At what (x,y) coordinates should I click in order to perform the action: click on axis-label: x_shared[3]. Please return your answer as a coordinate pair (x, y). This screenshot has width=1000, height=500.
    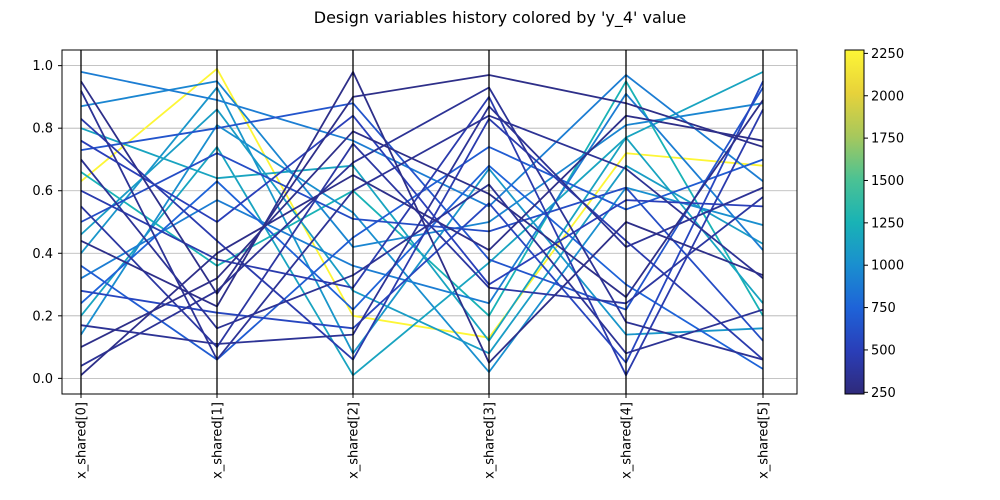
    Looking at the image, I should click on (490, 440).